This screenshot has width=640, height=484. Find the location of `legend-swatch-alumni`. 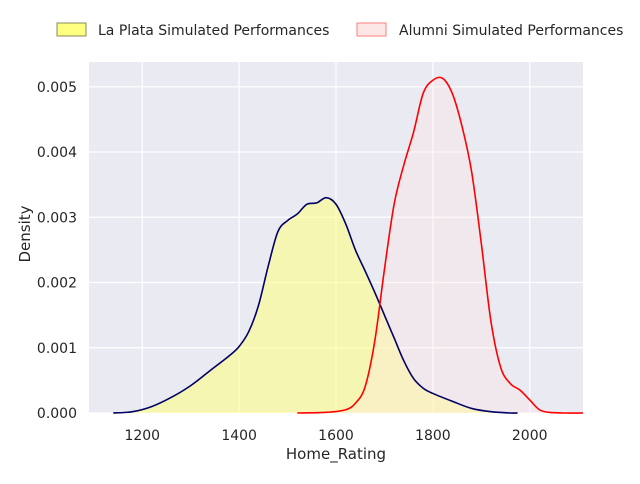

legend-swatch-alumni is located at coordinates (371, 29).